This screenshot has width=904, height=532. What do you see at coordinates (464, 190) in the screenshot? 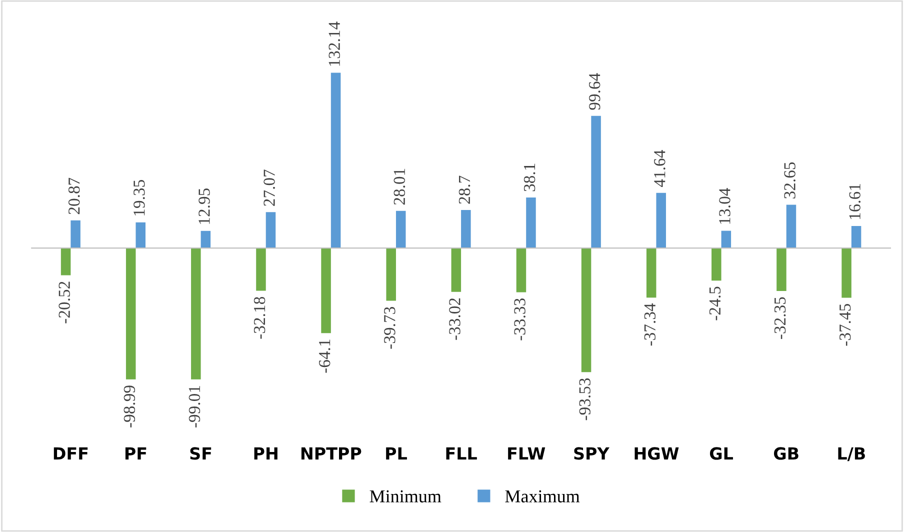
I see `data-label: 28.7` at bounding box center [464, 190].